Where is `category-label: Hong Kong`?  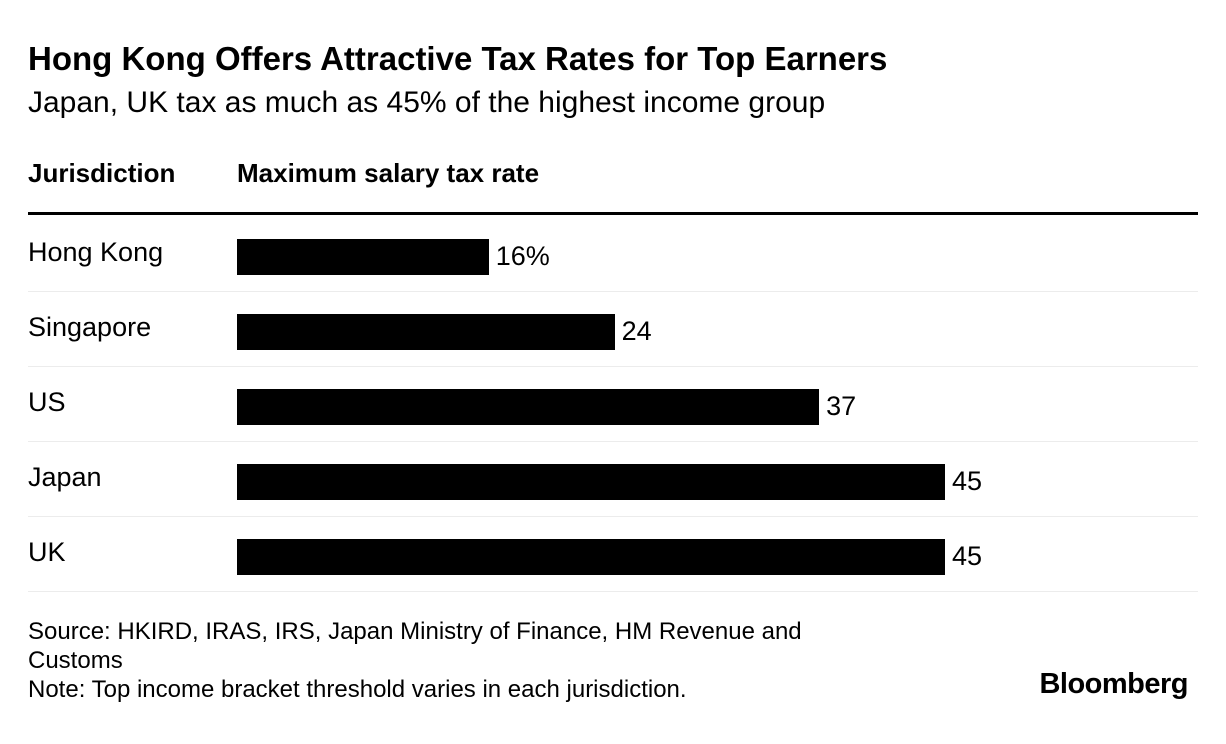 category-label: Hong Kong is located at coordinates (96, 252).